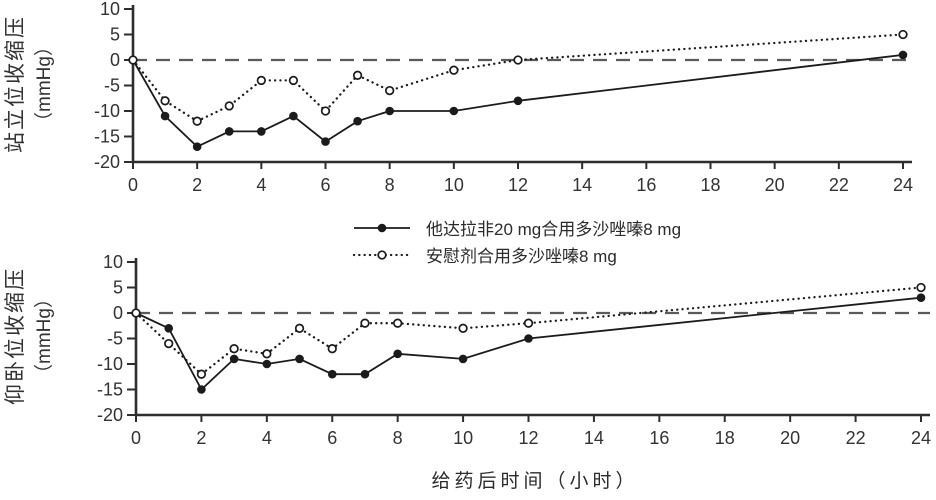 This screenshot has width=936, height=500. I want to click on x-tick-label: 14, so click(594, 438).